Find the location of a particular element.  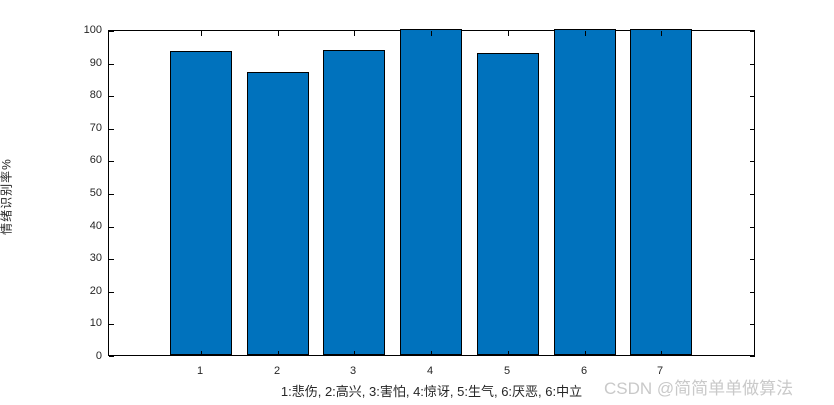

x-tick-label-3: 3 is located at coordinates (353, 371).